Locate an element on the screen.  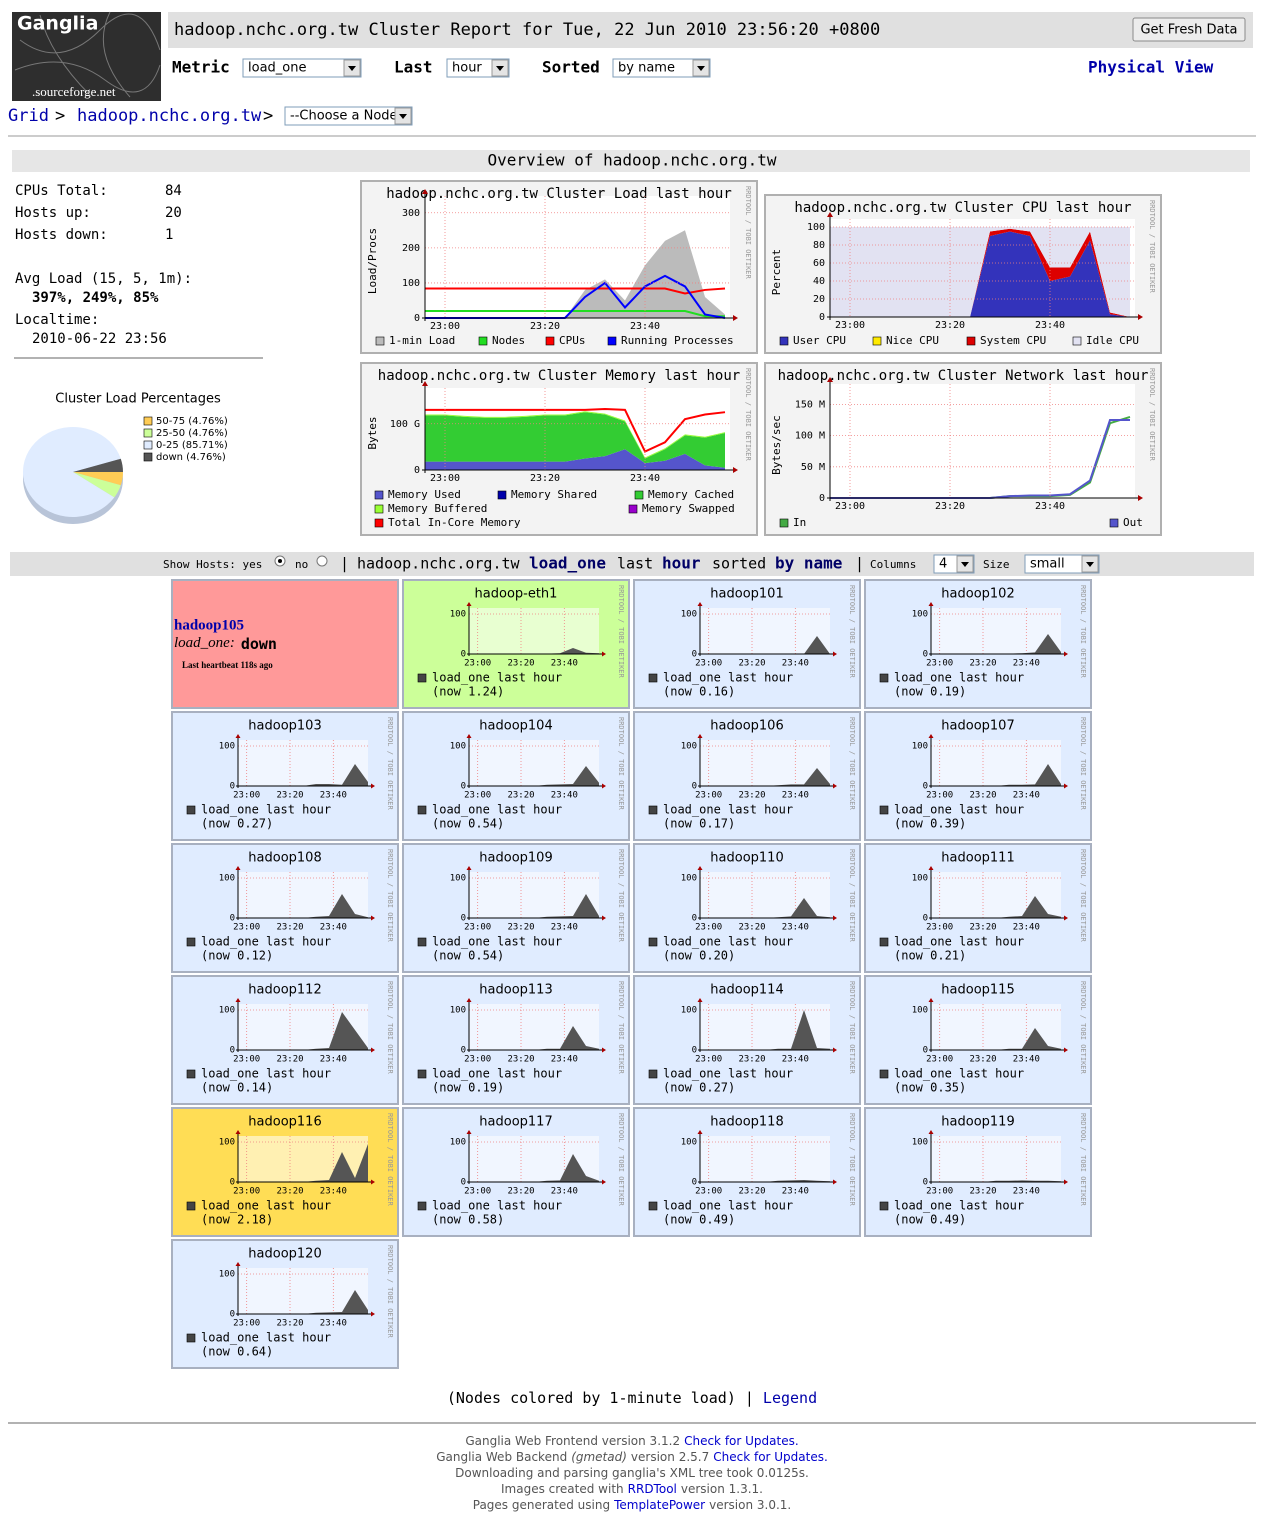
y-tick-label: 200 is located at coordinates (411, 248).